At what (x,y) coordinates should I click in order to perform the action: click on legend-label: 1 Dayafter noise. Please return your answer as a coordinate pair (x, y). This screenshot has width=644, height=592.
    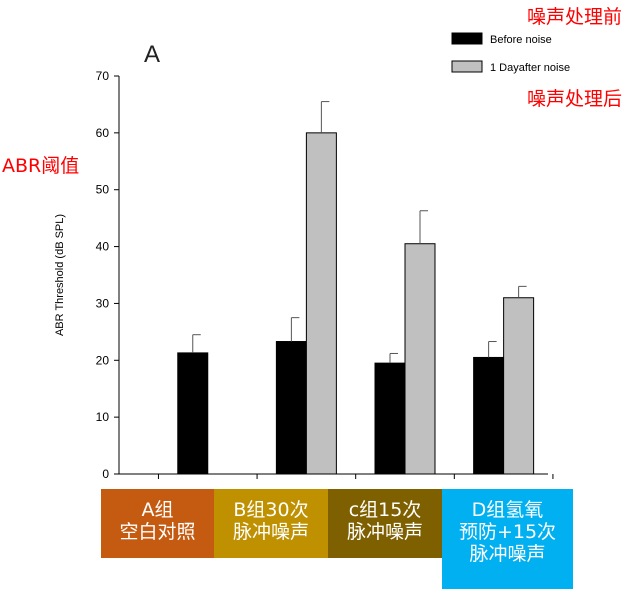
    Looking at the image, I should click on (530, 68).